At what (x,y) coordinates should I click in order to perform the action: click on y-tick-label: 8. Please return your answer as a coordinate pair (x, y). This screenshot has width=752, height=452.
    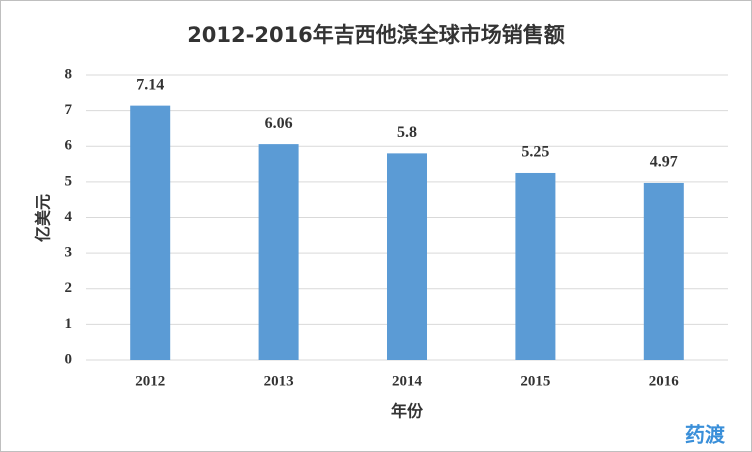
    Looking at the image, I should click on (69, 74).